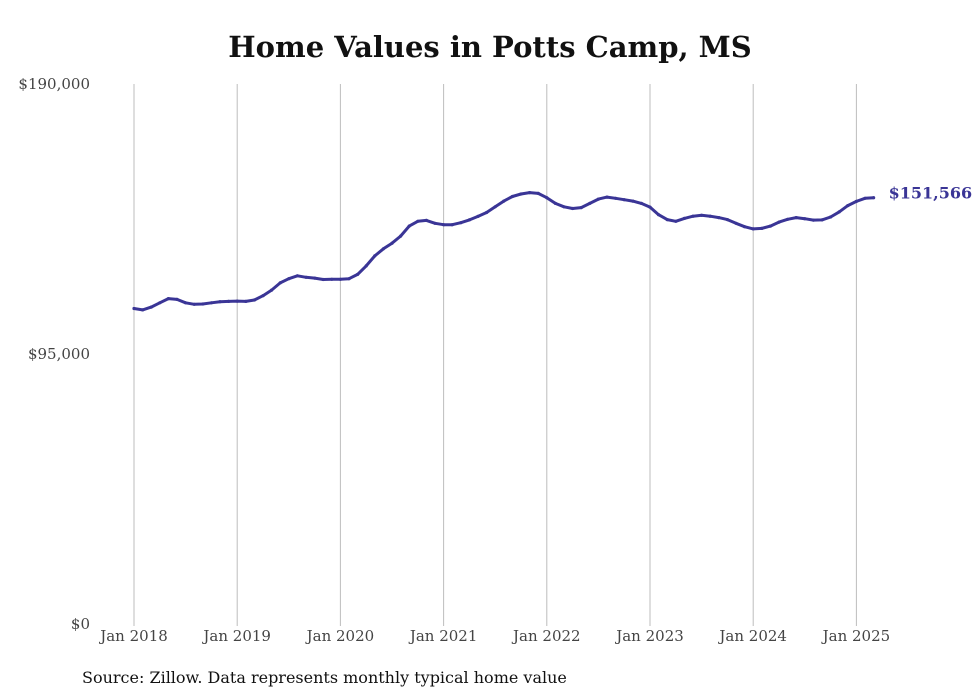  What do you see at coordinates (80, 624) in the screenshot?
I see `y-tick-label: $0` at bounding box center [80, 624].